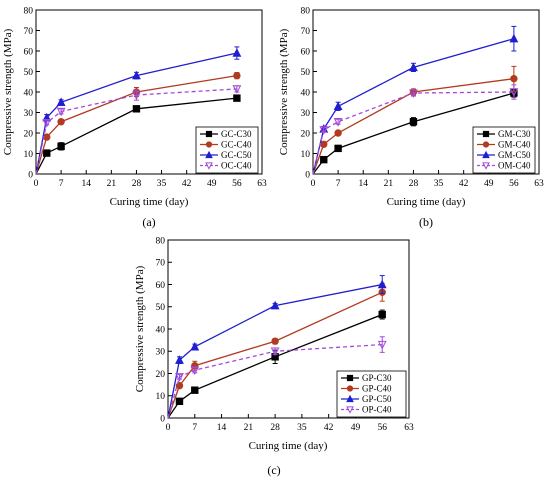 This screenshot has width=550, height=481. I want to click on series-om-c40, so click(415, 129).